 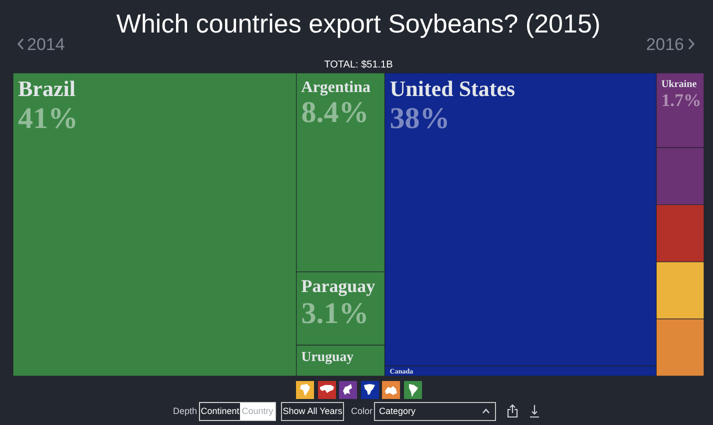 I want to click on category-label: Uruguay, so click(x=327, y=356).